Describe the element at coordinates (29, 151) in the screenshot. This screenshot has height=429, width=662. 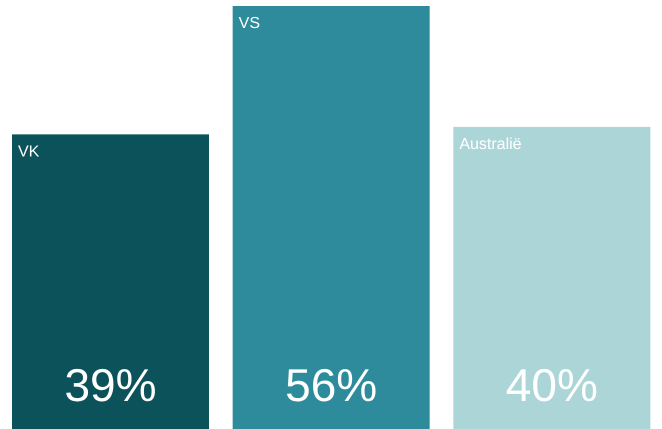
I see `x-tick-label: VK` at that location.